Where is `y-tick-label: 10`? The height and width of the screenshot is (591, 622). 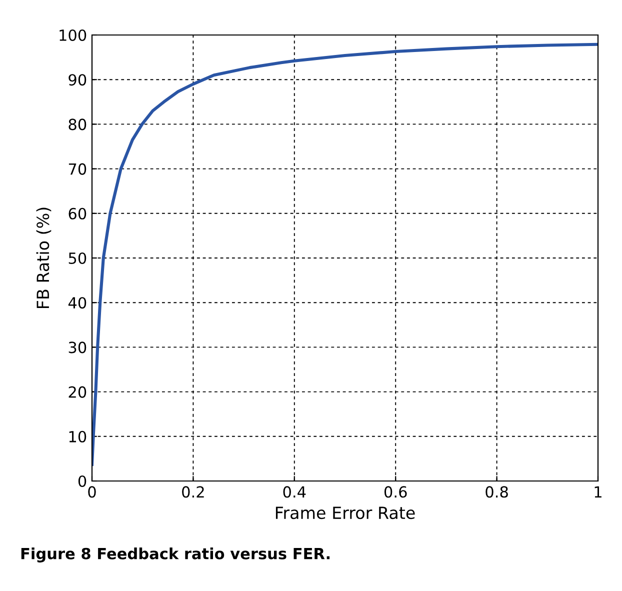
y-tick-label: 10 is located at coordinates (77, 436).